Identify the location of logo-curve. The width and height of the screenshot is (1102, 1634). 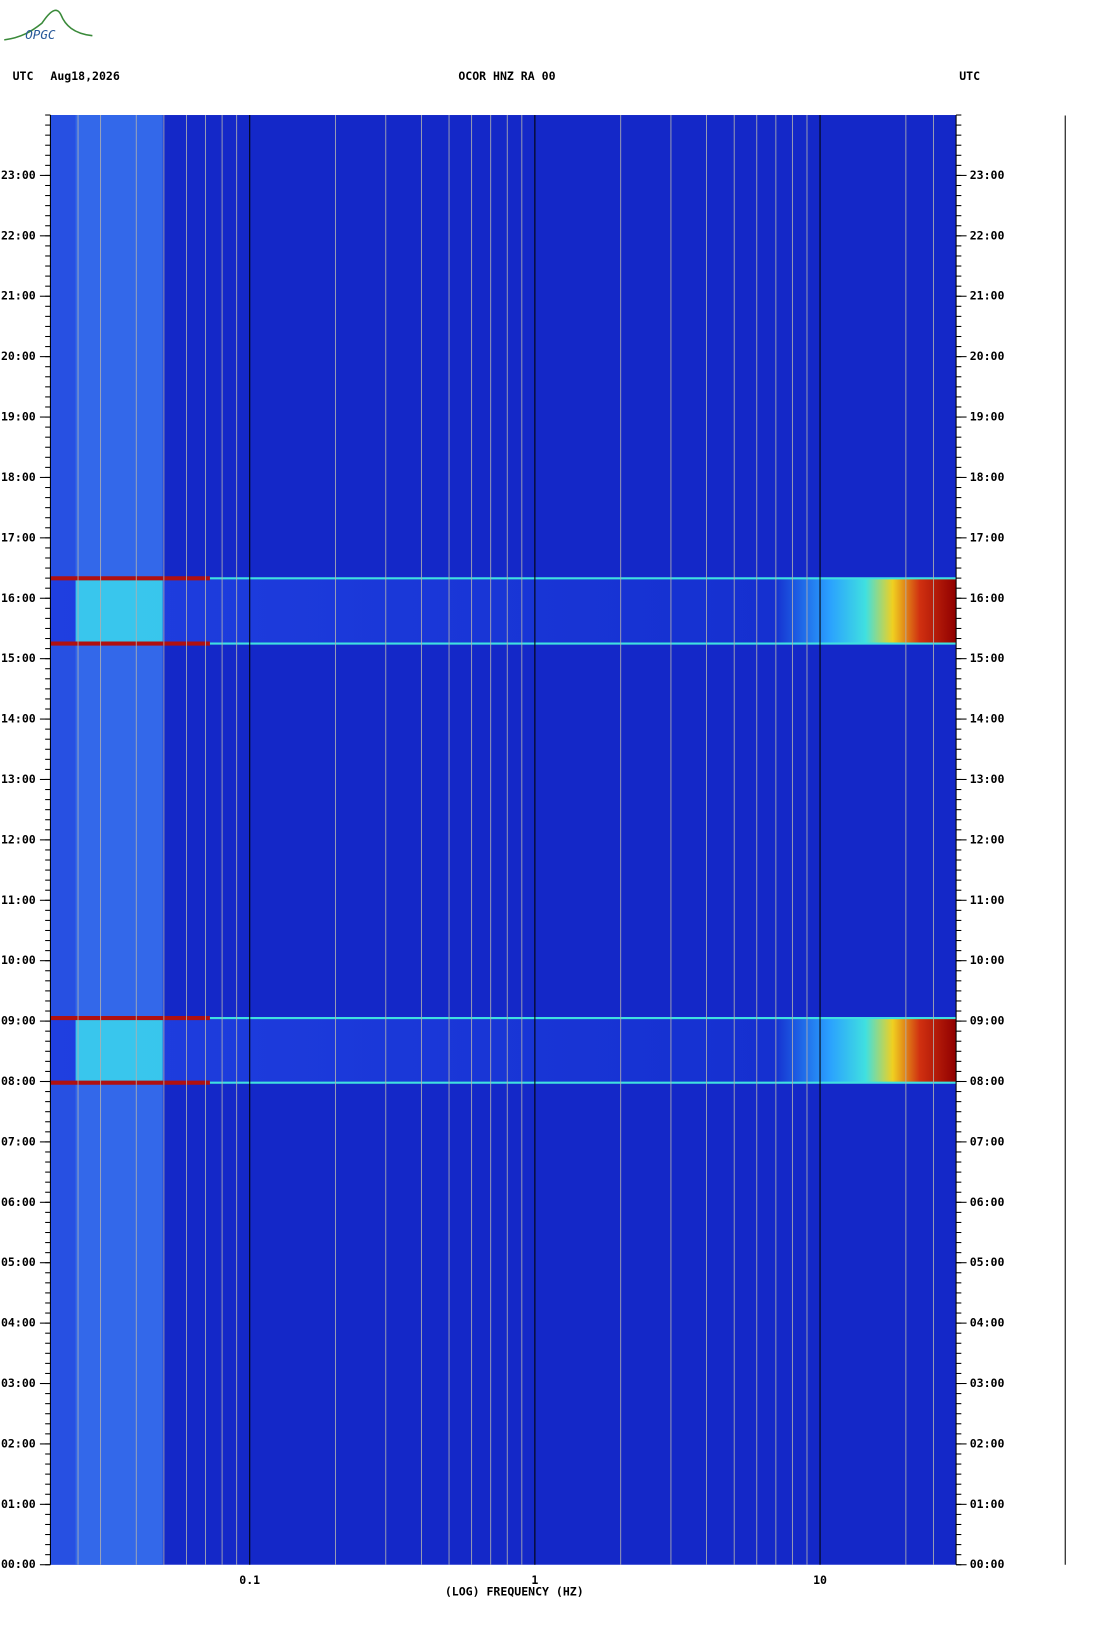
(48, 25).